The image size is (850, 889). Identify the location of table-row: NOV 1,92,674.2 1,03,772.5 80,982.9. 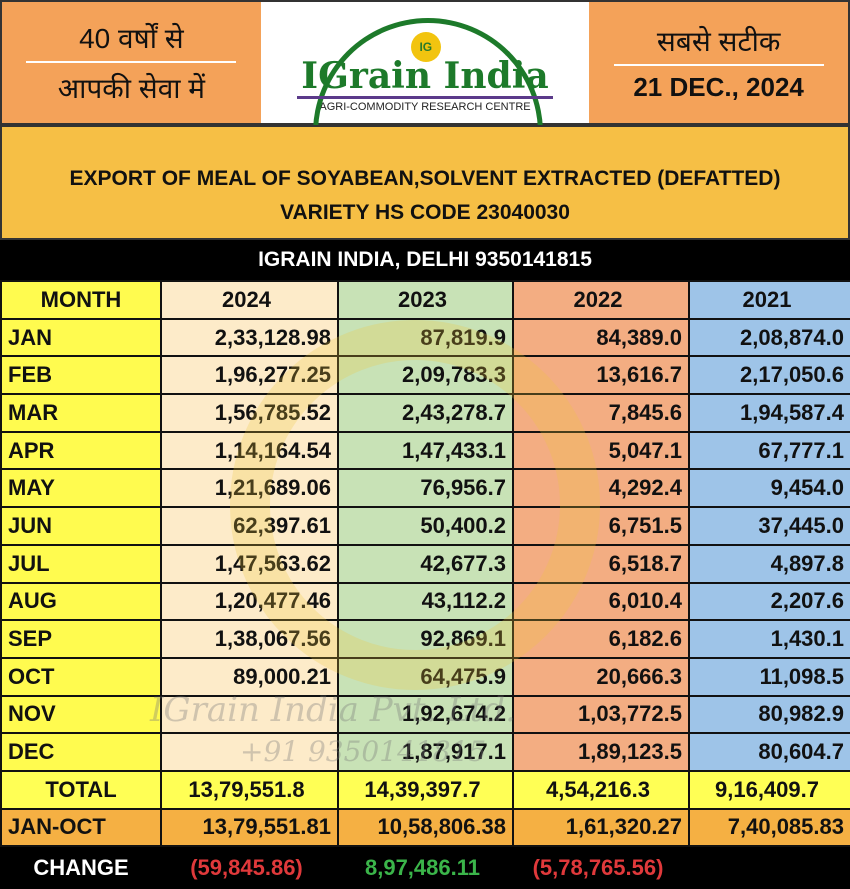
(425, 714).